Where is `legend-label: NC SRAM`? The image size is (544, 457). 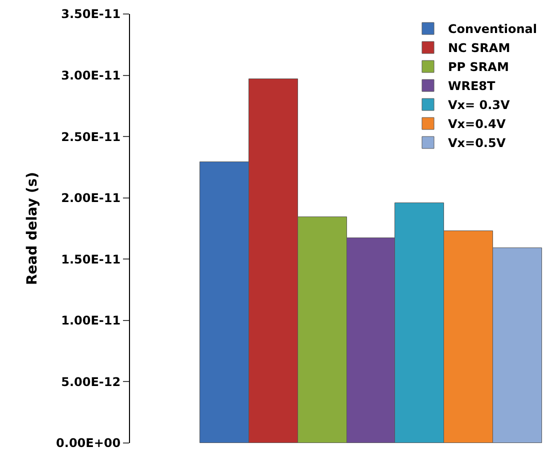 legend-label: NC SRAM is located at coordinates (479, 48).